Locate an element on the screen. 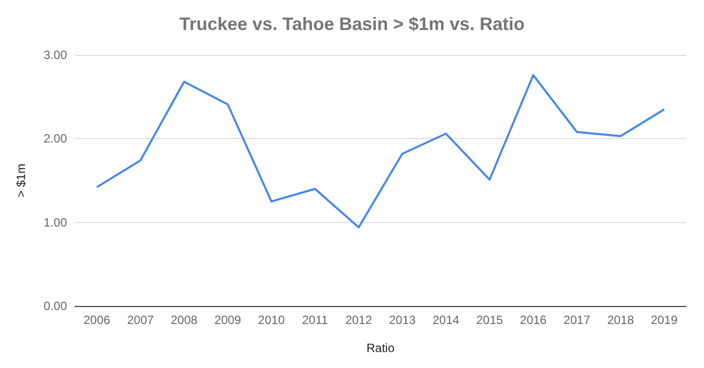 This screenshot has width=704, height=368. y-tick-label: 0.00 is located at coordinates (56, 306).